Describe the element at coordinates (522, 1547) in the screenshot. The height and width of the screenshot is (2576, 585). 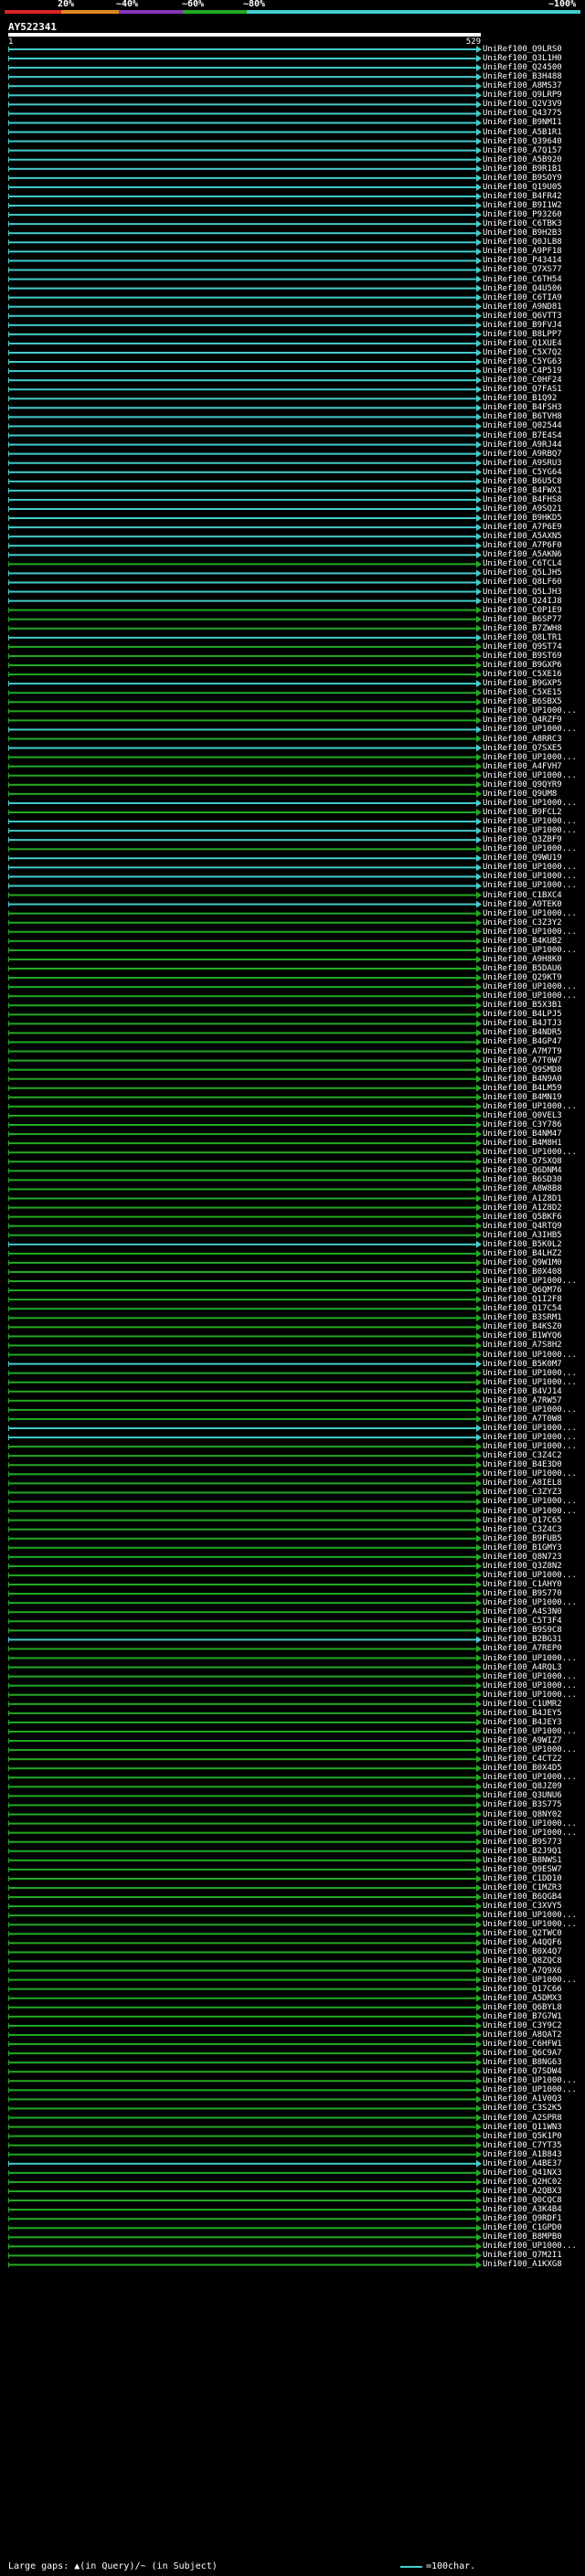
I see `hit-label-link: UniRef100_B1GMY3` at that location.